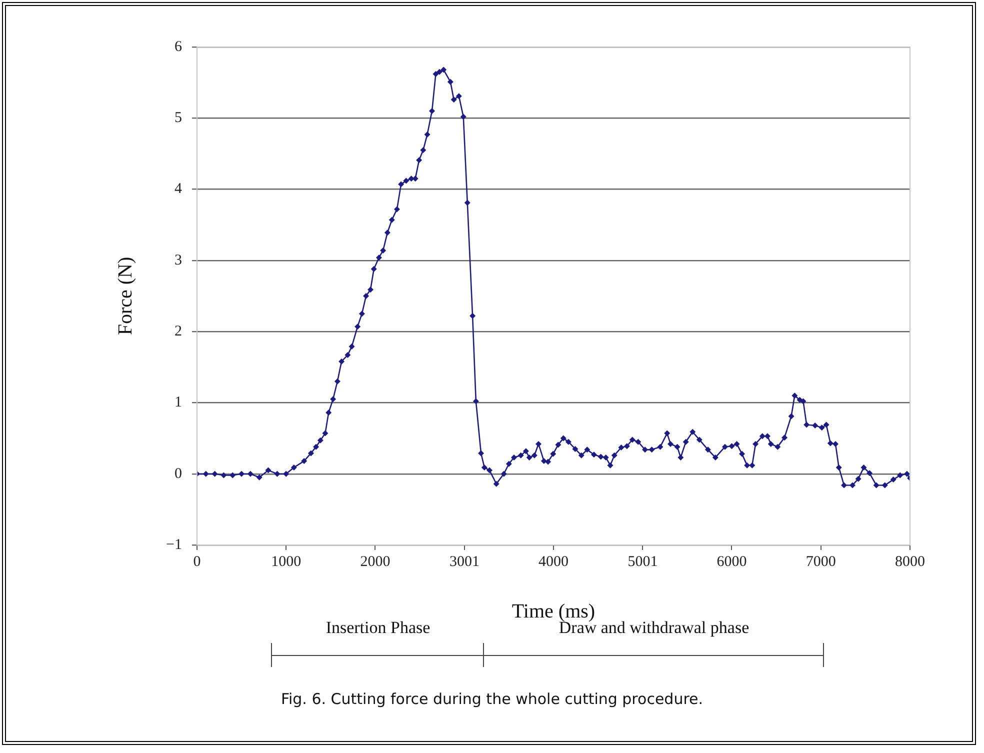 The height and width of the screenshot is (753, 984). I want to click on caption: Fig. 6. Cutting force during the whole cutting procedure., so click(492, 699).